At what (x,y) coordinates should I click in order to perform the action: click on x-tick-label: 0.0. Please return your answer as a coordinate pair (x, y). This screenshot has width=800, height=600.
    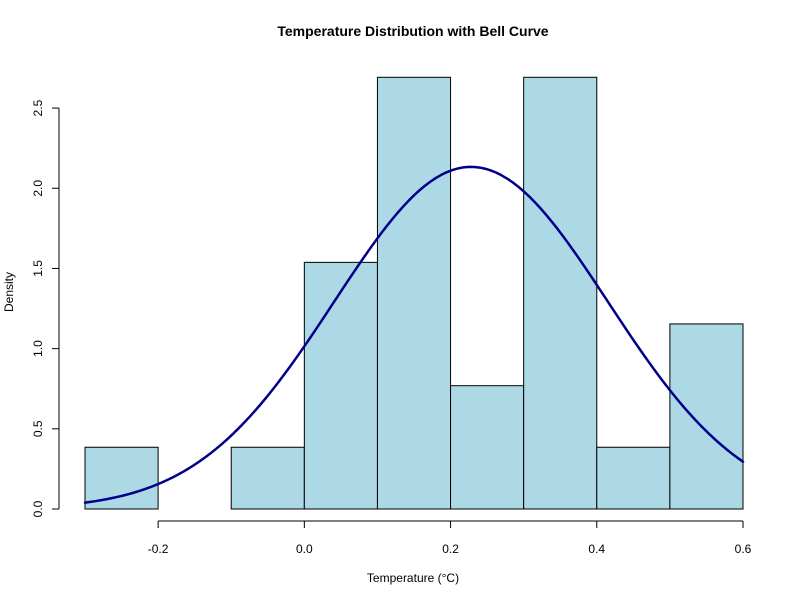
    Looking at the image, I should click on (304, 549).